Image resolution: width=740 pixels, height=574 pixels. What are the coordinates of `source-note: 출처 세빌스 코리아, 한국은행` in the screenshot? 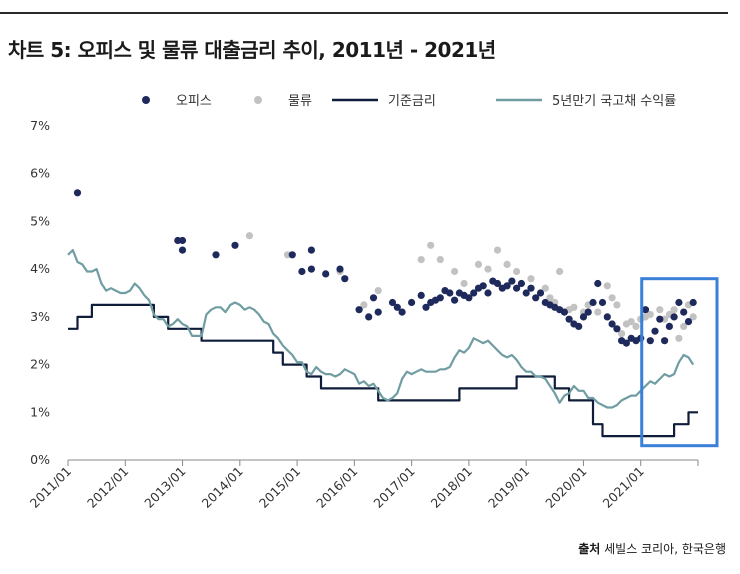 It's located at (652, 548).